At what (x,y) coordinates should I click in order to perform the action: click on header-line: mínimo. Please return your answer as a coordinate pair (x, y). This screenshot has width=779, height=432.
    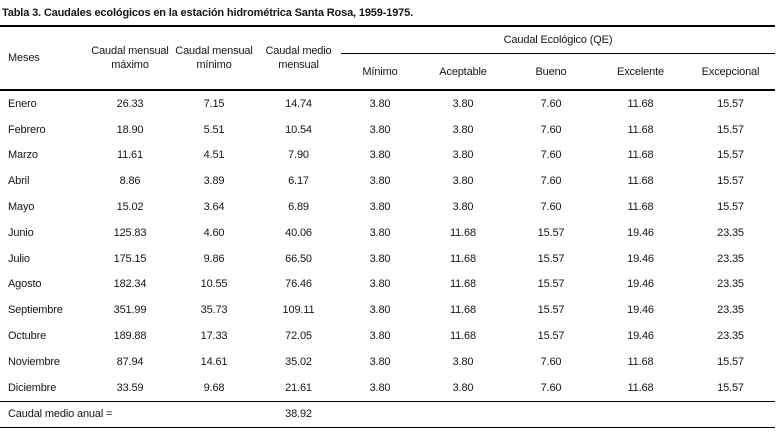
    Looking at the image, I should click on (214, 65).